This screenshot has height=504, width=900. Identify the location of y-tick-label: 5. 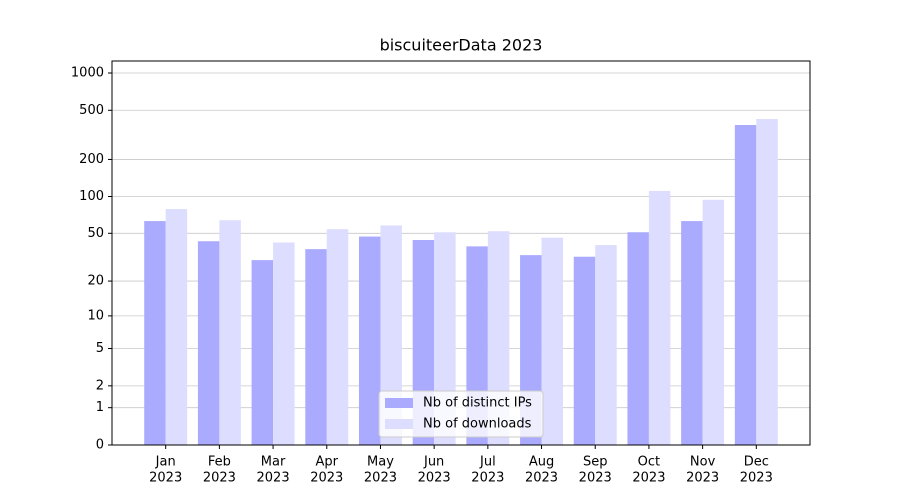
(100, 348).